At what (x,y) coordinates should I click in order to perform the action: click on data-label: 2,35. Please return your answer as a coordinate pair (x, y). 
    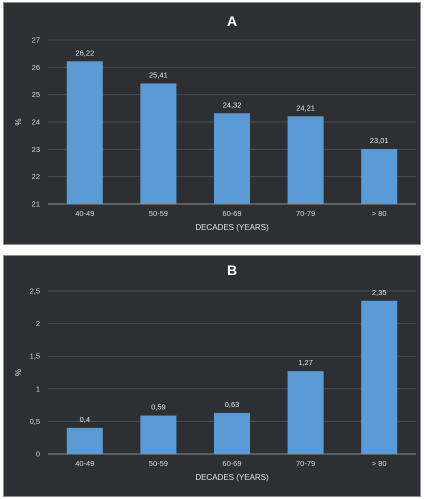
    Looking at the image, I should click on (379, 292).